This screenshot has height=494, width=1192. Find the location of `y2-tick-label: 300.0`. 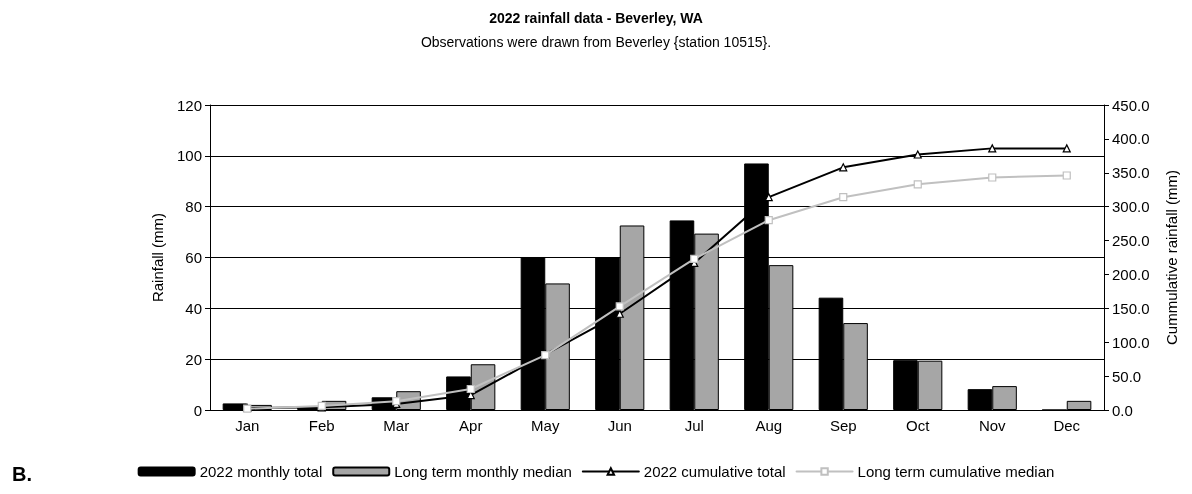

y2-tick-label: 300.0 is located at coordinates (1131, 207).